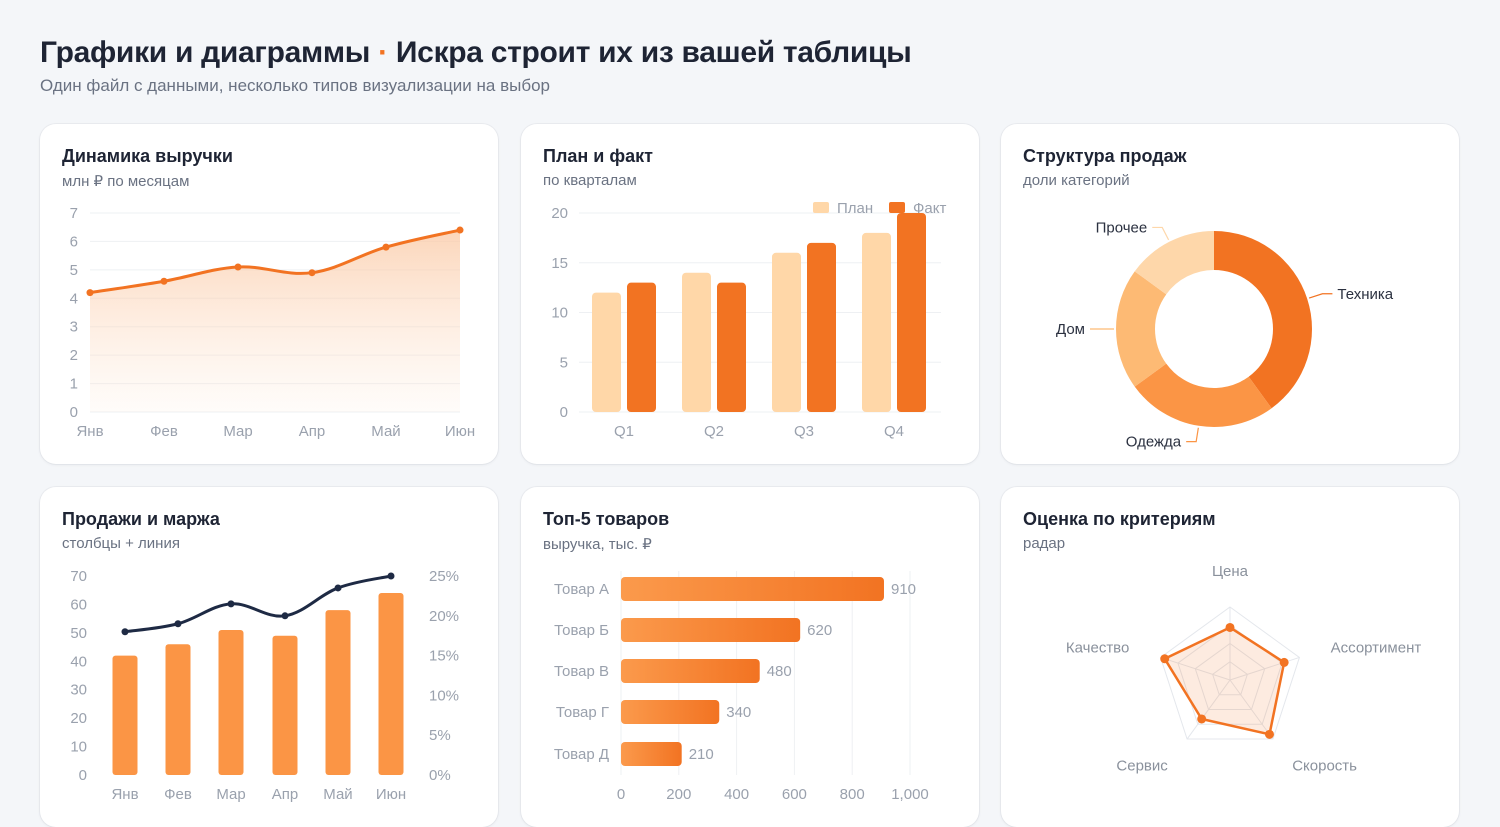 Image resolution: width=1500 pixels, height=827 pixels. What do you see at coordinates (78, 718) in the screenshot?
I see `salesmargin-y-tick: 20` at bounding box center [78, 718].